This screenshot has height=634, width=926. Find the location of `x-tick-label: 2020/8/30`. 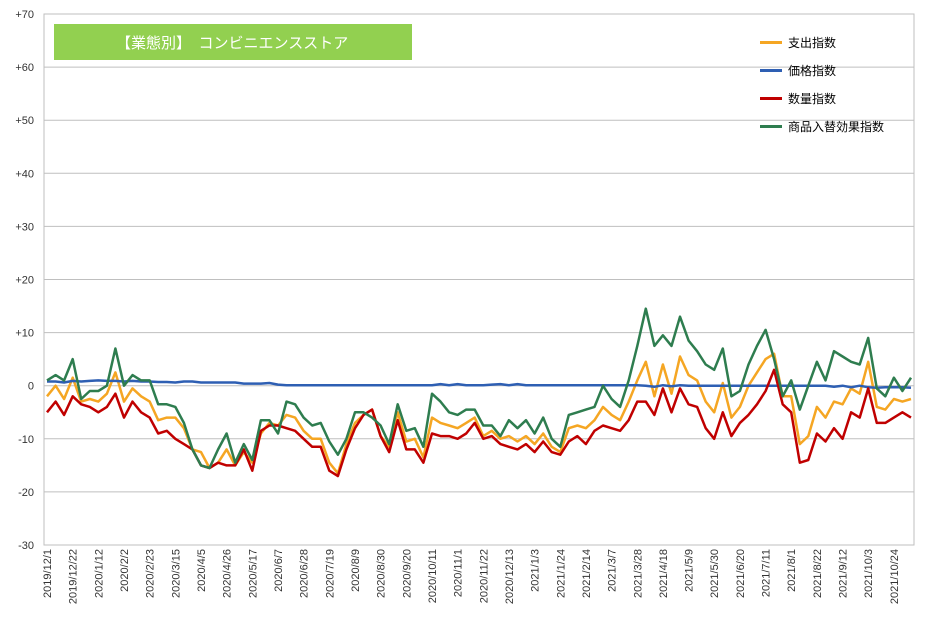

x-tick-label: 2020/8/30 is located at coordinates (382, 573).